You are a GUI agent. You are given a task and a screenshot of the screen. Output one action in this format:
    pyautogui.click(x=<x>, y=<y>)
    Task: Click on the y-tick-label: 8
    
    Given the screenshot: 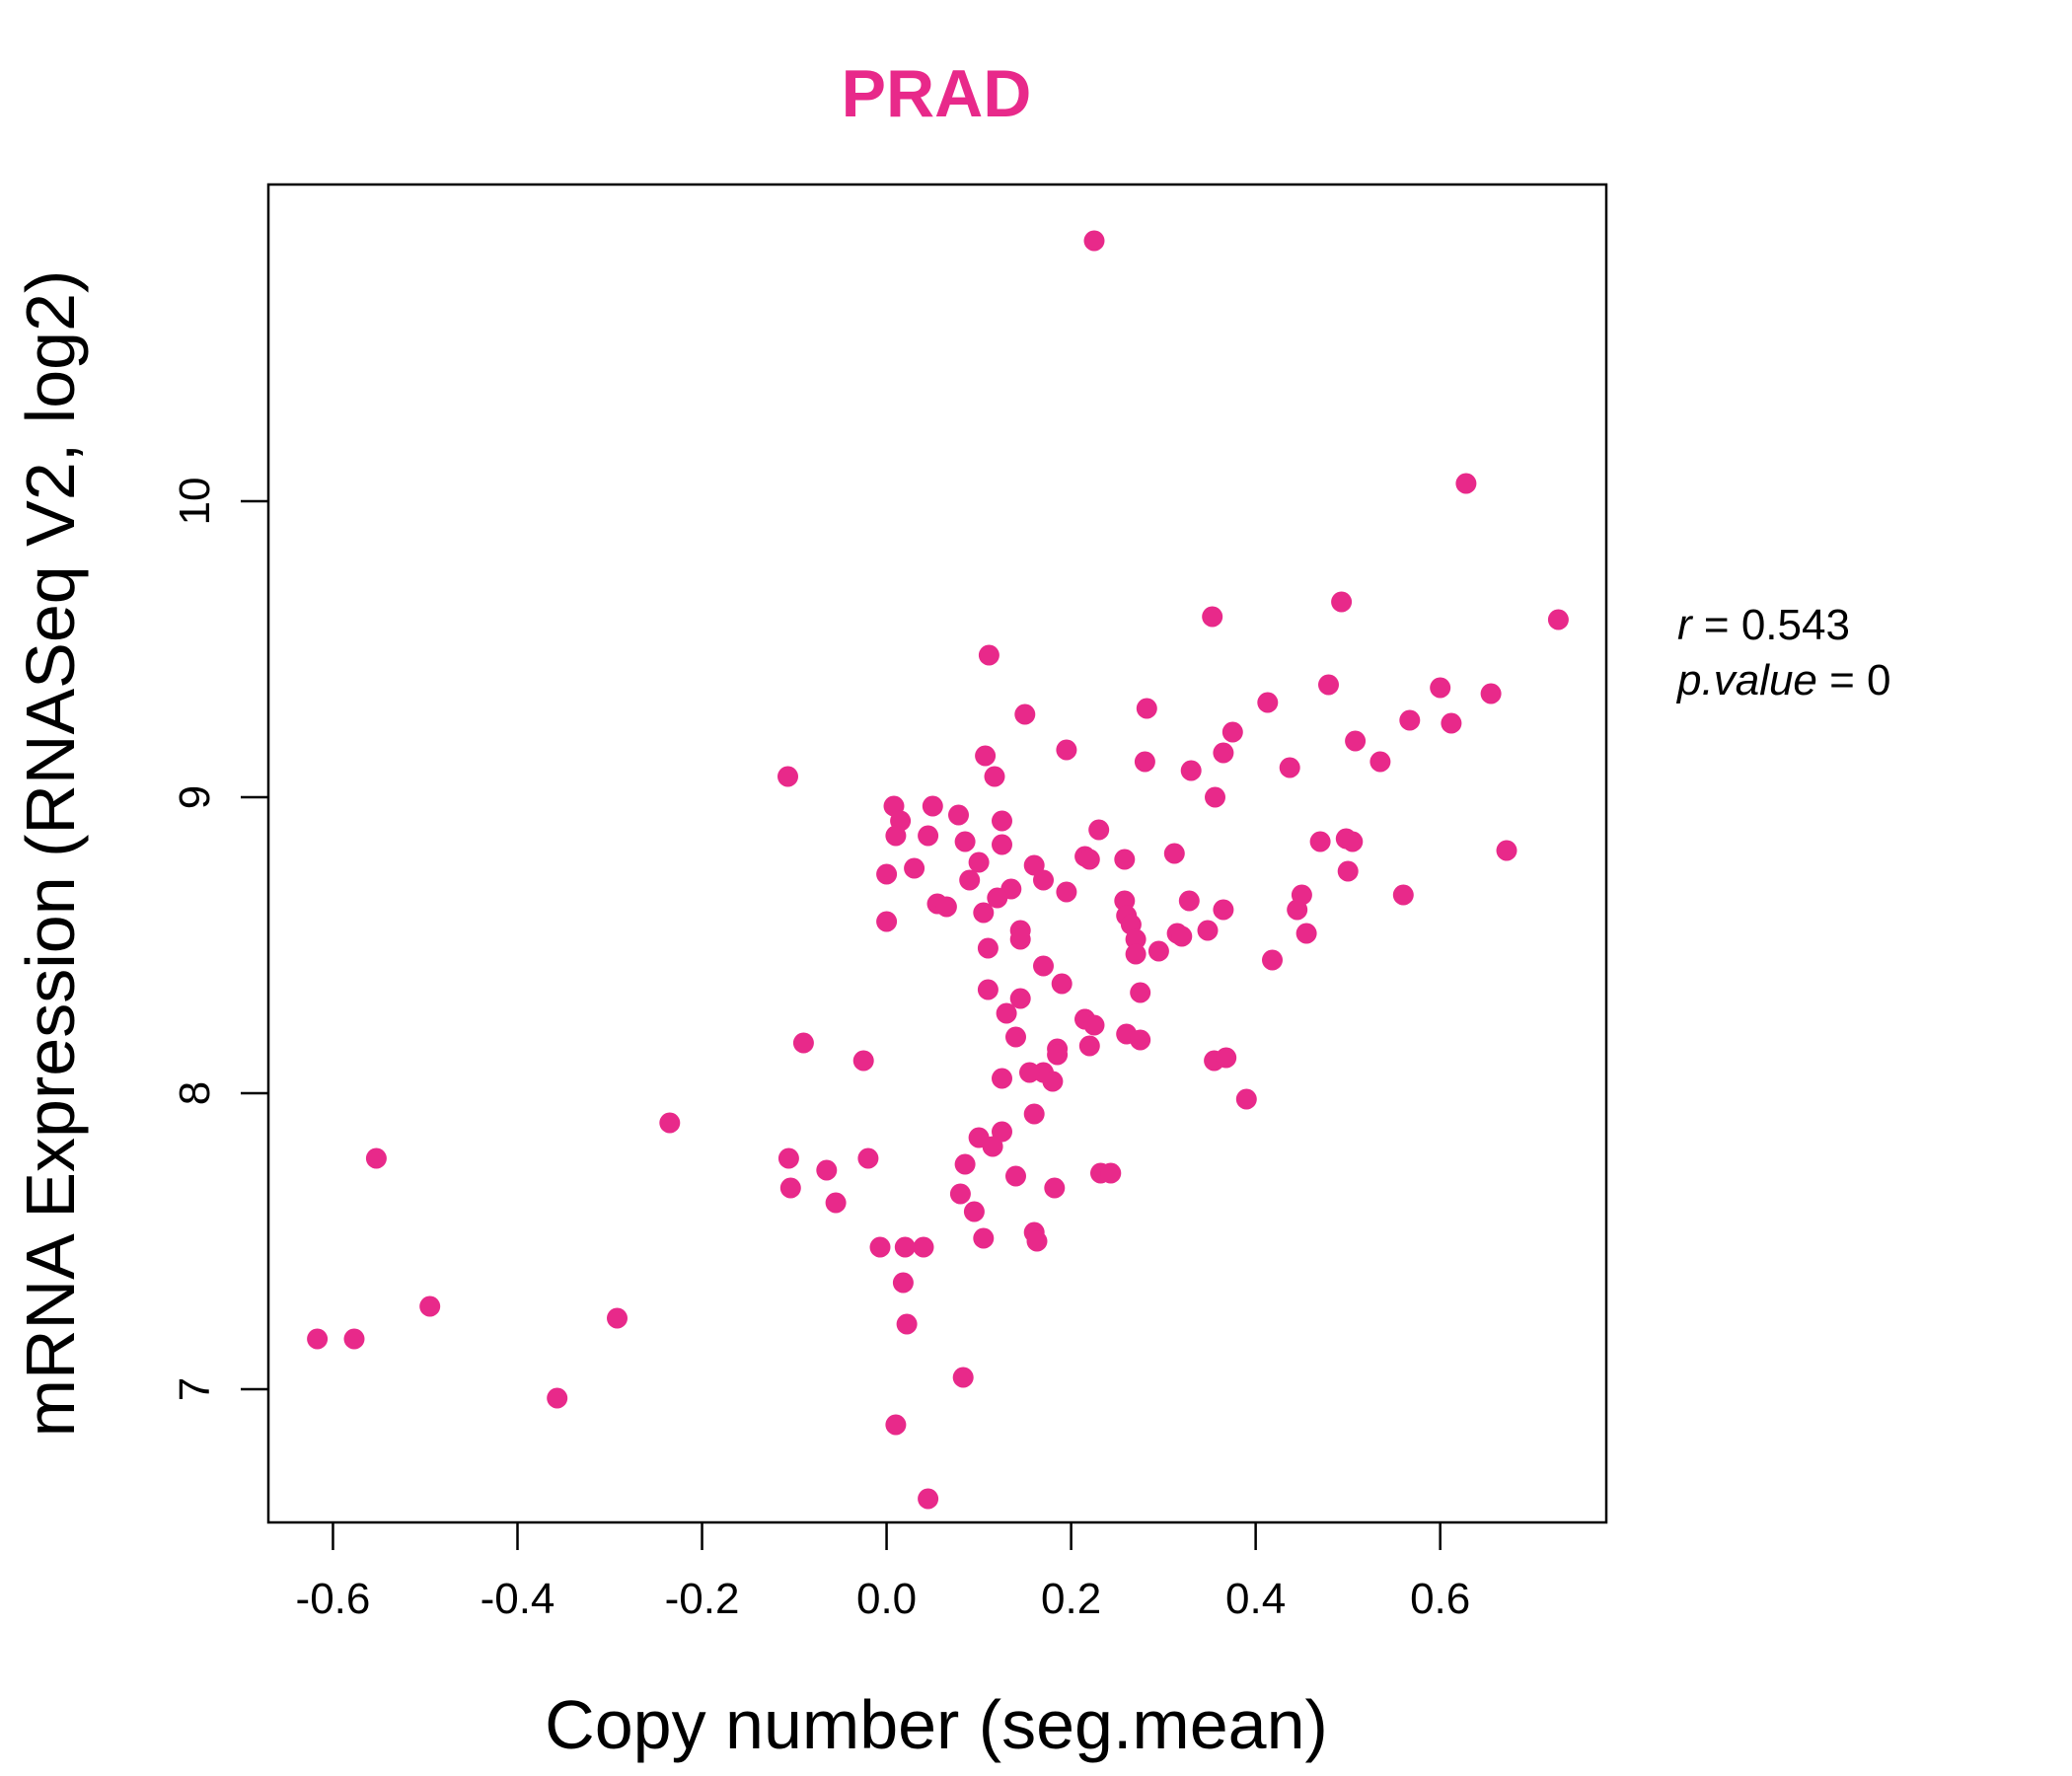 What is the action you would take?
    pyautogui.click(x=195, y=1093)
    